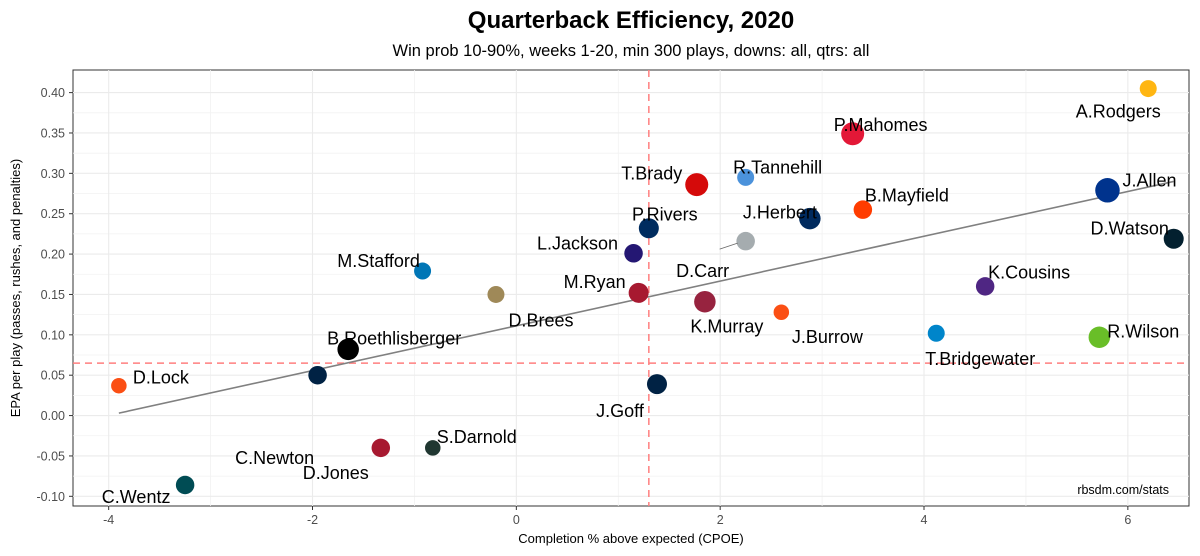 The width and height of the screenshot is (1200, 556). Describe the element at coordinates (53, 93) in the screenshot. I see `y-tick-label: 0.40` at that location.